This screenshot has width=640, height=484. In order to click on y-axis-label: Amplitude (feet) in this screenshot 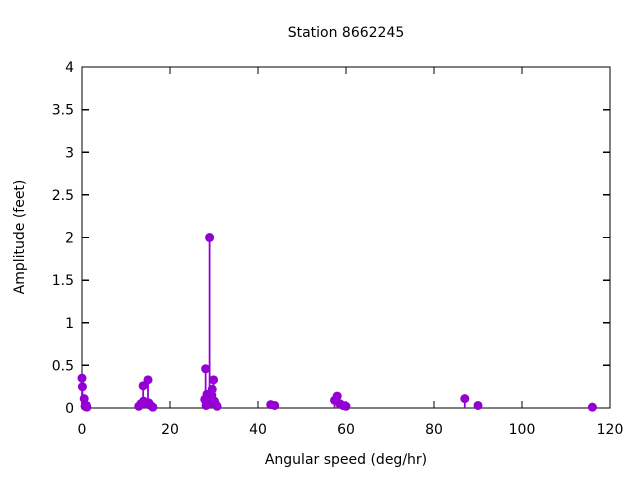, I will do `click(20, 237)`.